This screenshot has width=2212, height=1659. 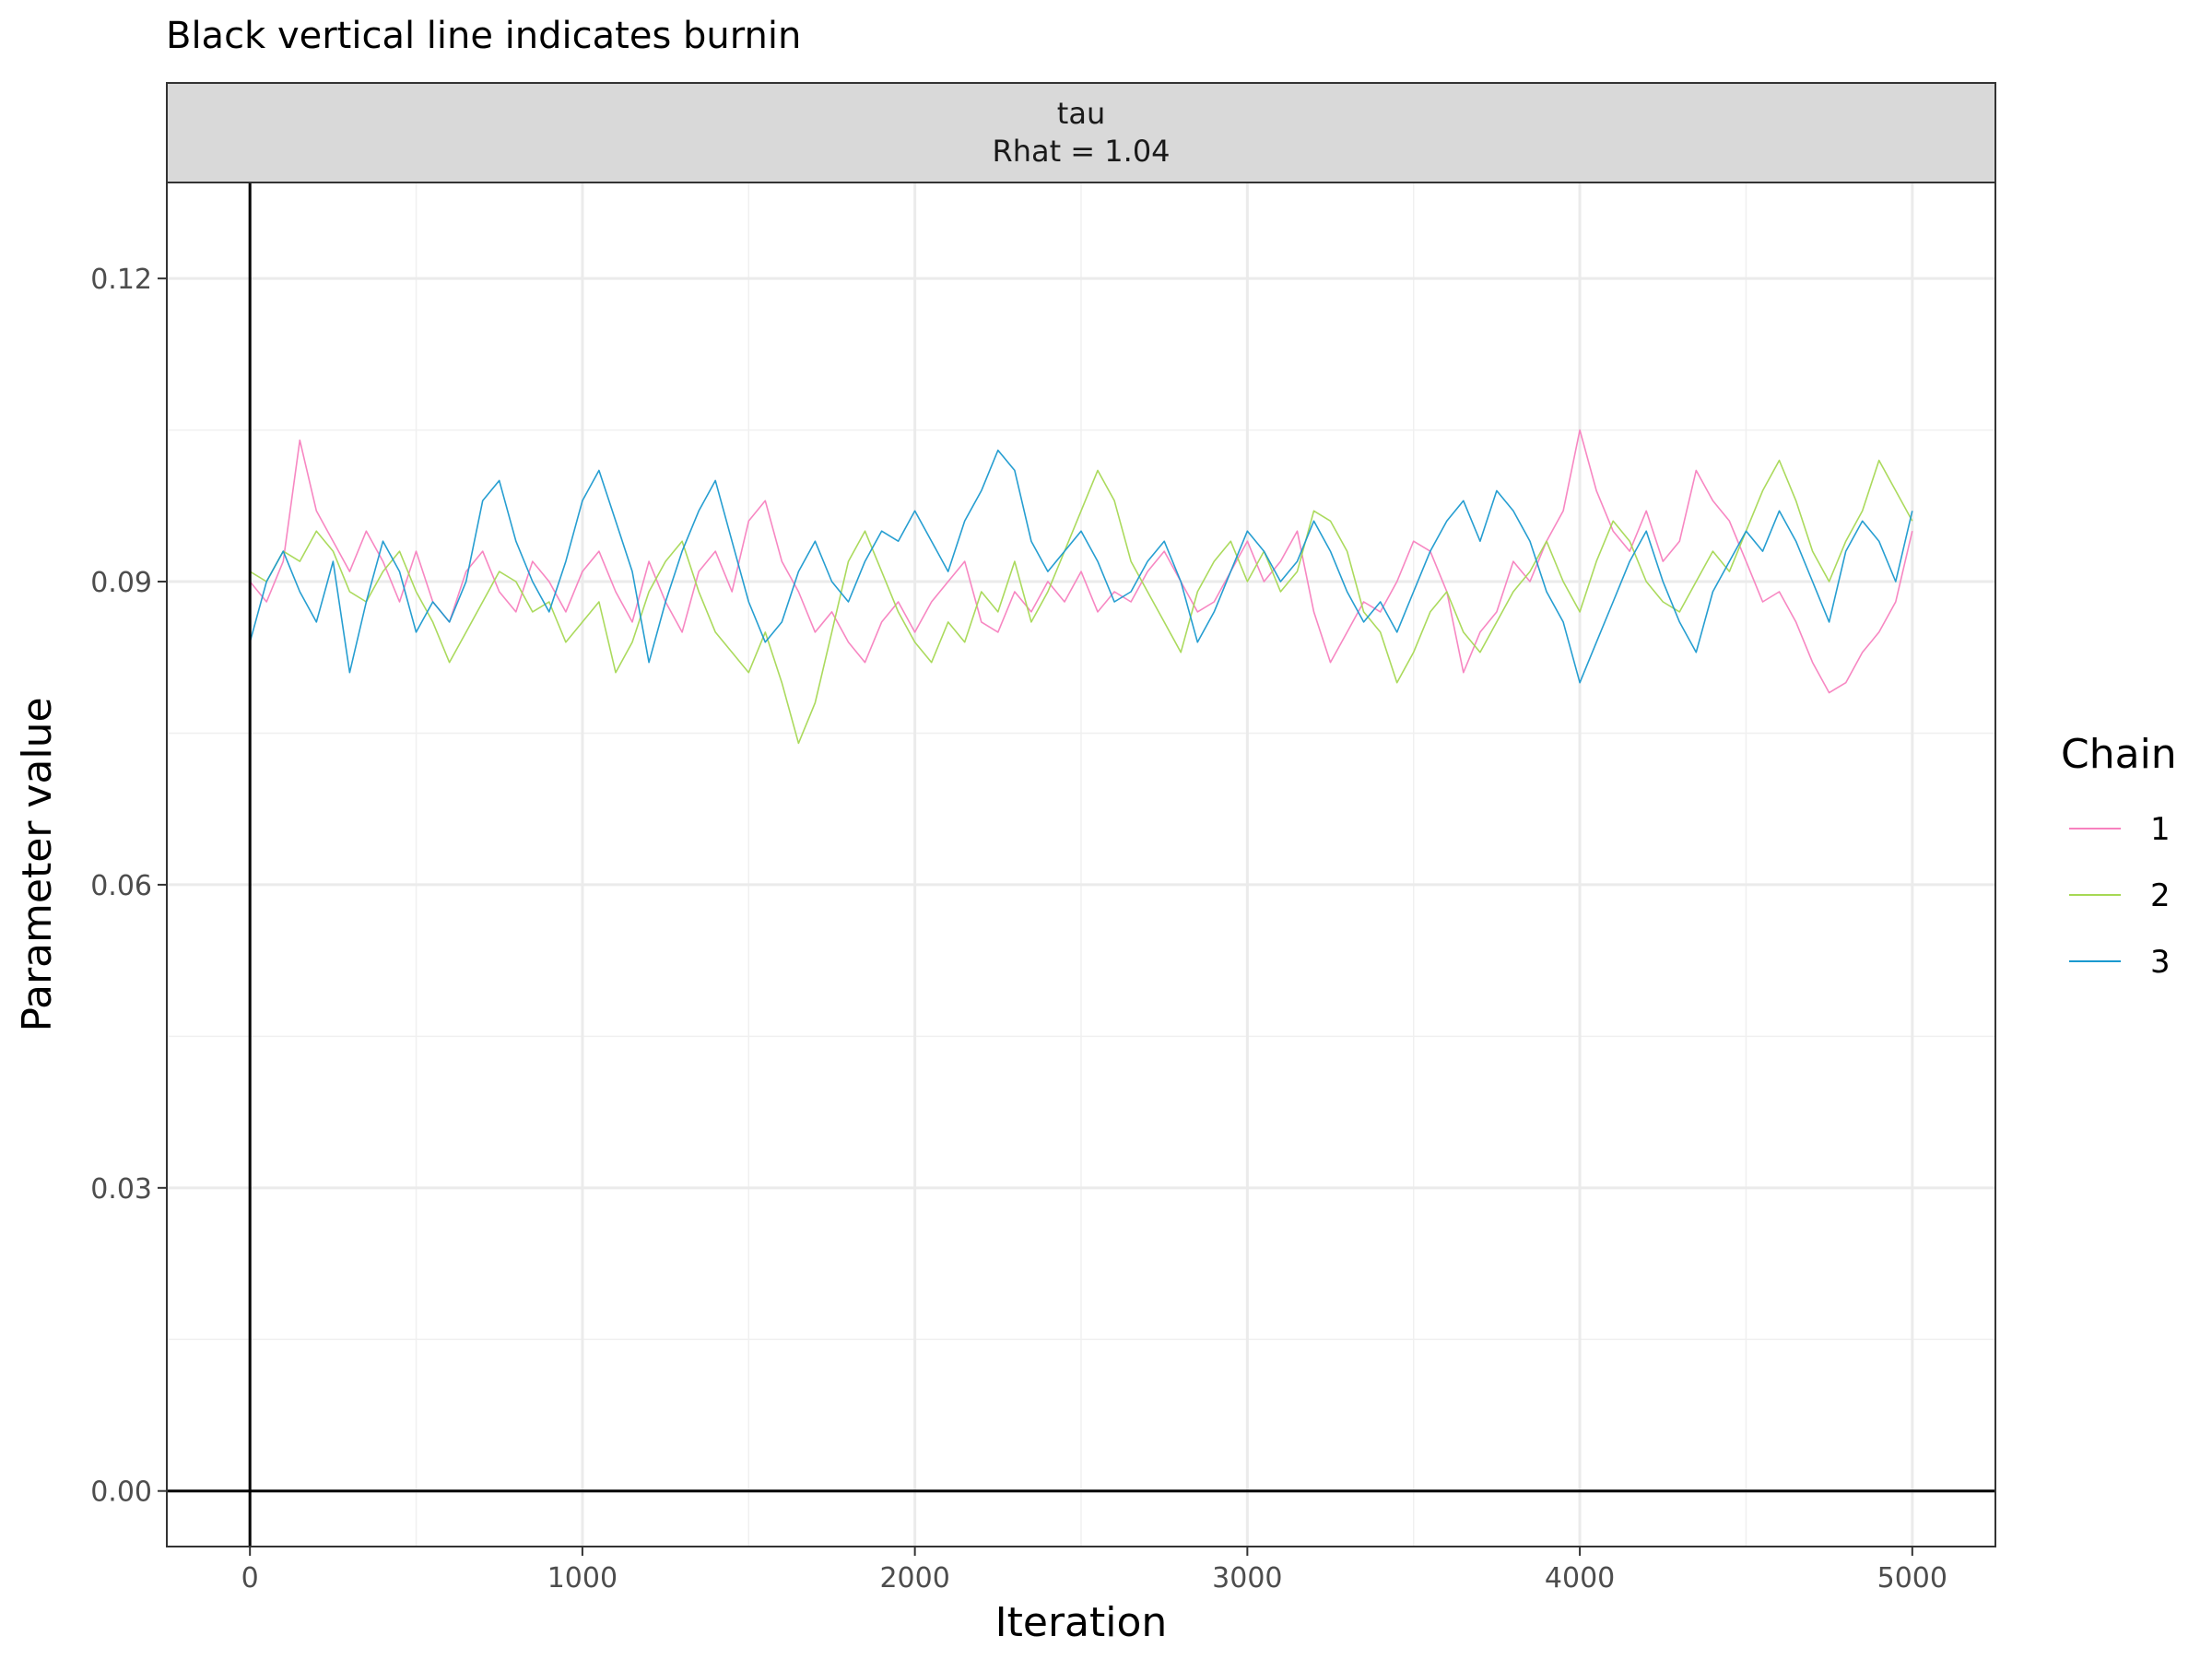 What do you see at coordinates (914, 1578) in the screenshot?
I see `x-tick-label: 2000` at bounding box center [914, 1578].